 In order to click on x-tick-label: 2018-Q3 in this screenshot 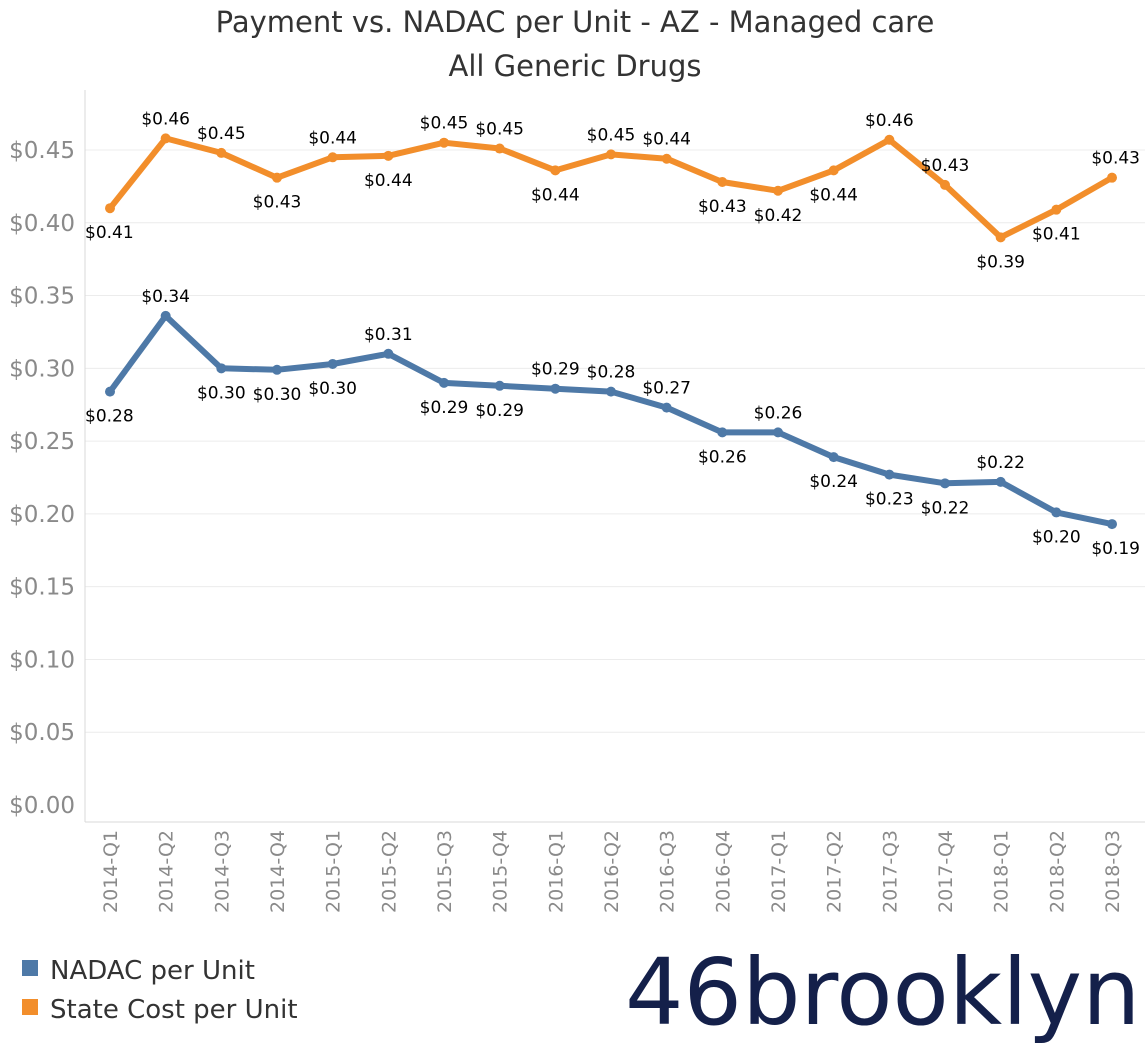, I will do `click(1113, 871)`.